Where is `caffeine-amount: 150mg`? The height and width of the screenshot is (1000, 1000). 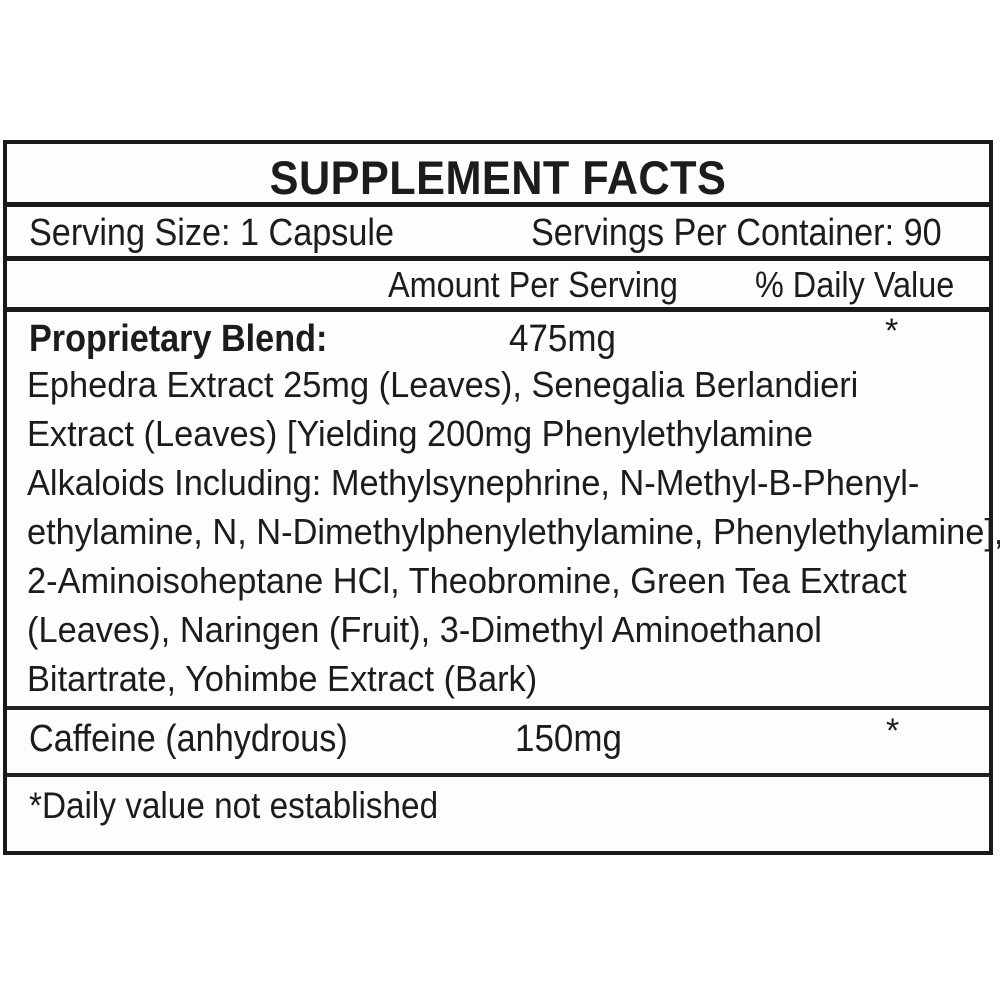 caffeine-amount: 150mg is located at coordinates (568, 739).